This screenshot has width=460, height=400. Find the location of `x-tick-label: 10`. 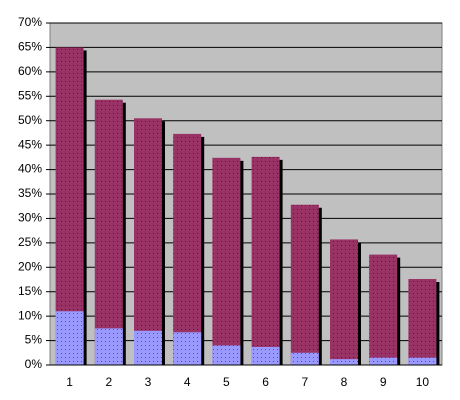

x-tick-label: 10 is located at coordinates (423, 382).